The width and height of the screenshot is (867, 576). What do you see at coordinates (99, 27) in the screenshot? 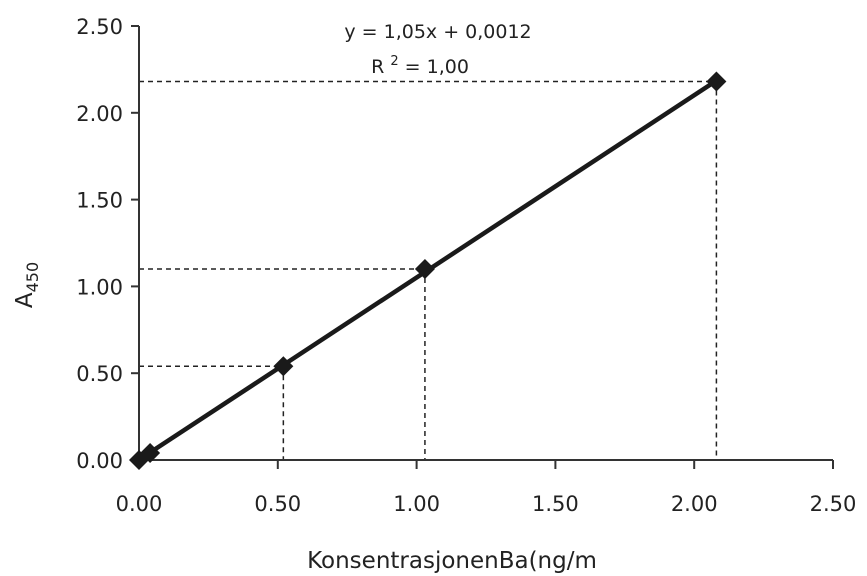
I see `y-tick-label: 2.50` at bounding box center [99, 27].